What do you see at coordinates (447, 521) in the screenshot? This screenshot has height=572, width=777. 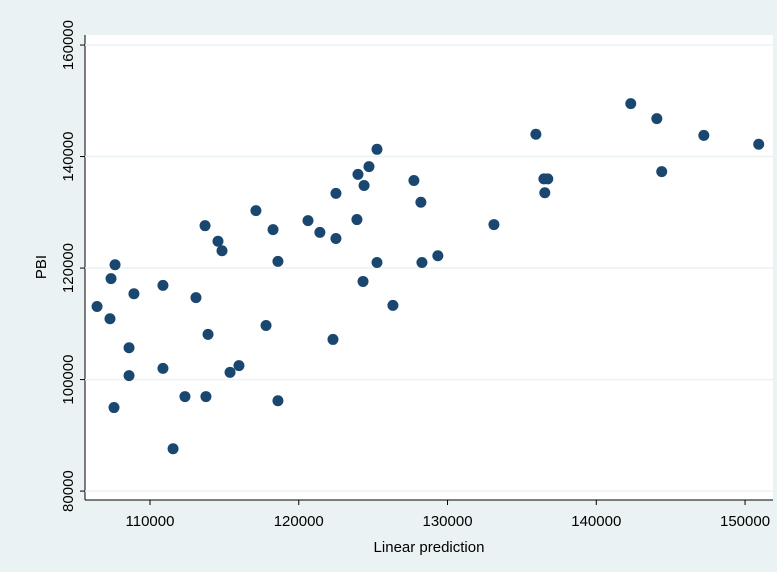 I see `x-tick-label: 130000` at bounding box center [447, 521].